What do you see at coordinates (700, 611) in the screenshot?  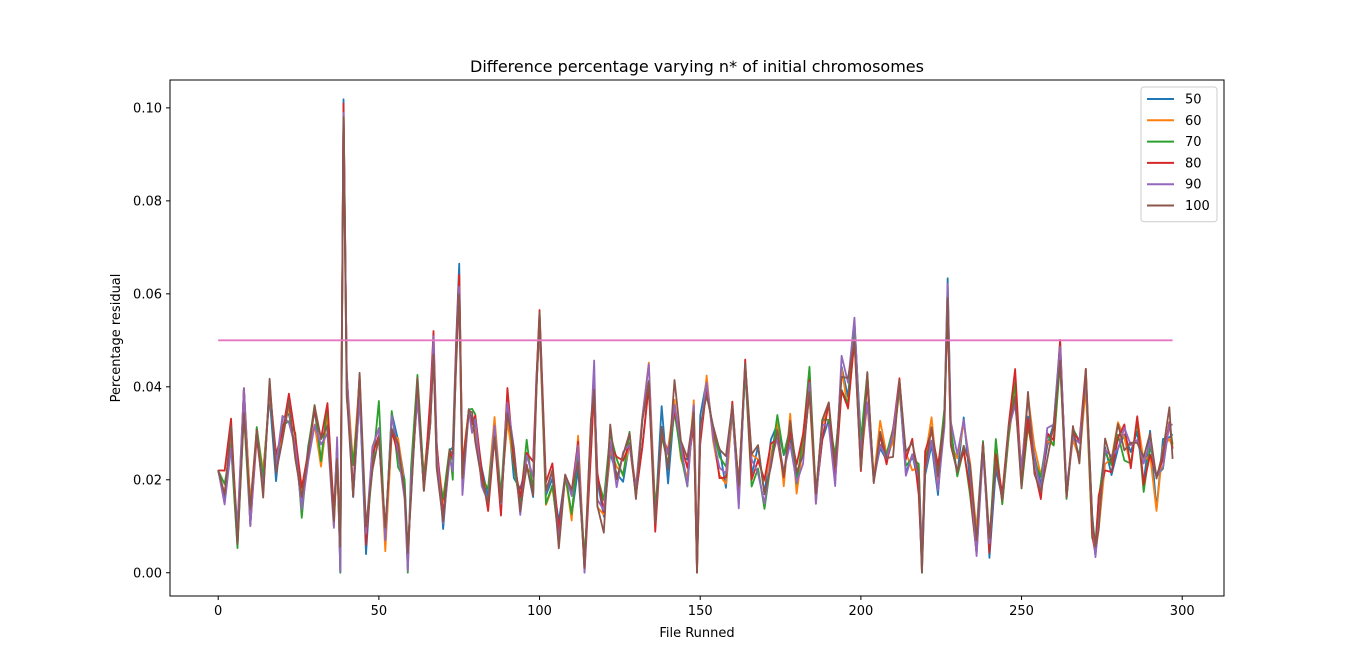 I see `x-tick-label: 150` at bounding box center [700, 611].